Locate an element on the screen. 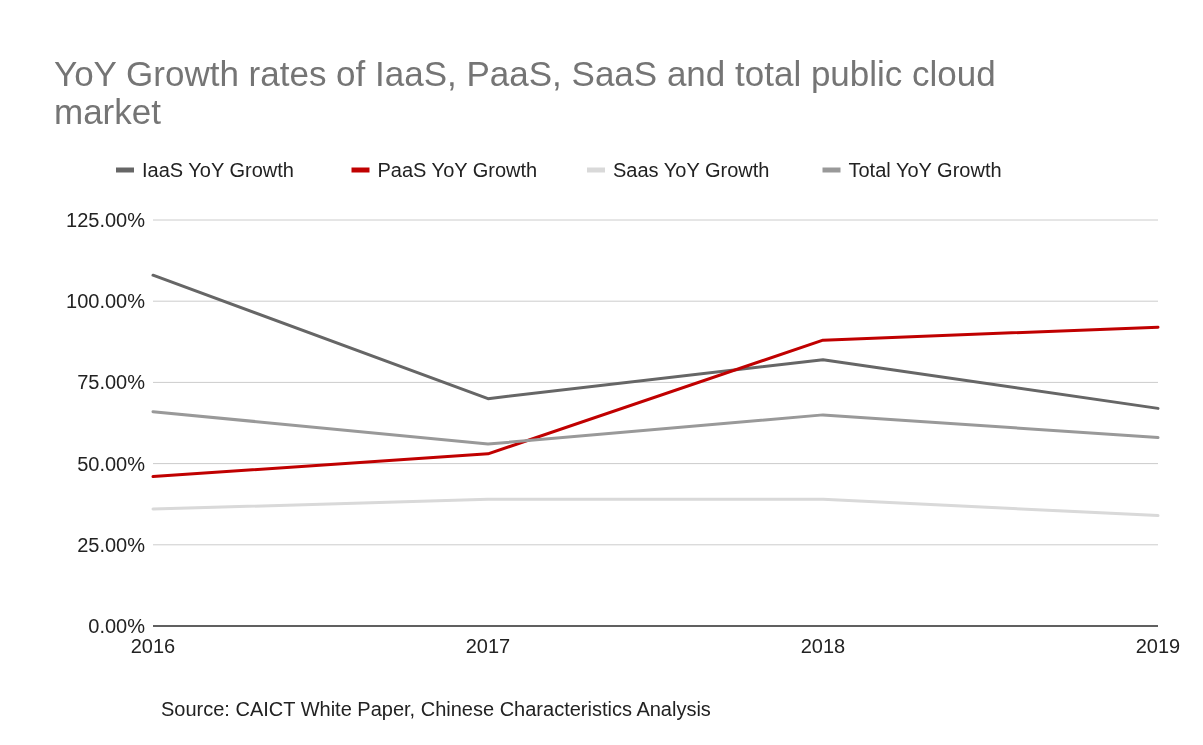 The height and width of the screenshot is (745, 1203). x-tick-label: 2019 is located at coordinates (1158, 646).